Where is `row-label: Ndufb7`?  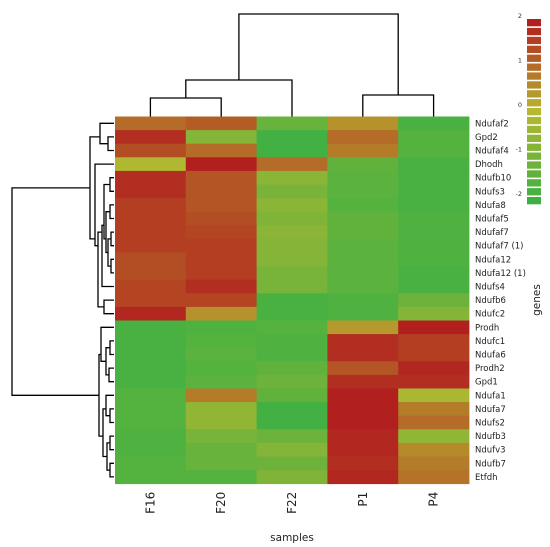 row-label: Ndufb7 is located at coordinates (490, 464).